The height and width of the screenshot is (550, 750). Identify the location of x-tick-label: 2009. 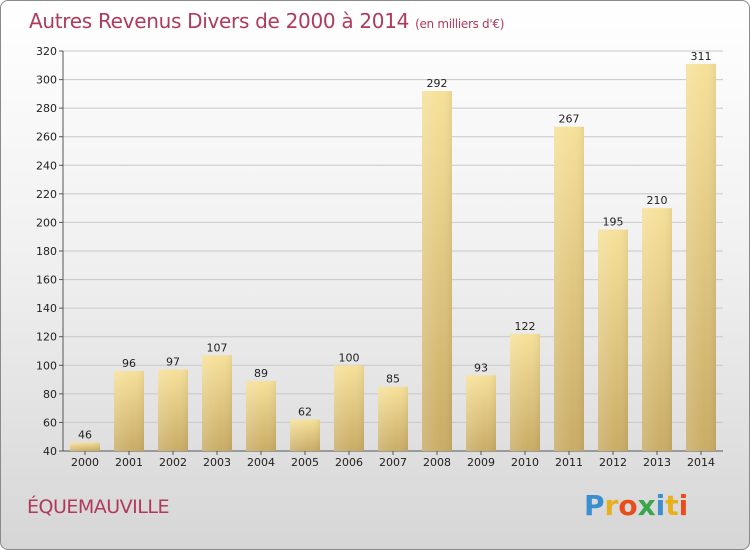
(481, 462).